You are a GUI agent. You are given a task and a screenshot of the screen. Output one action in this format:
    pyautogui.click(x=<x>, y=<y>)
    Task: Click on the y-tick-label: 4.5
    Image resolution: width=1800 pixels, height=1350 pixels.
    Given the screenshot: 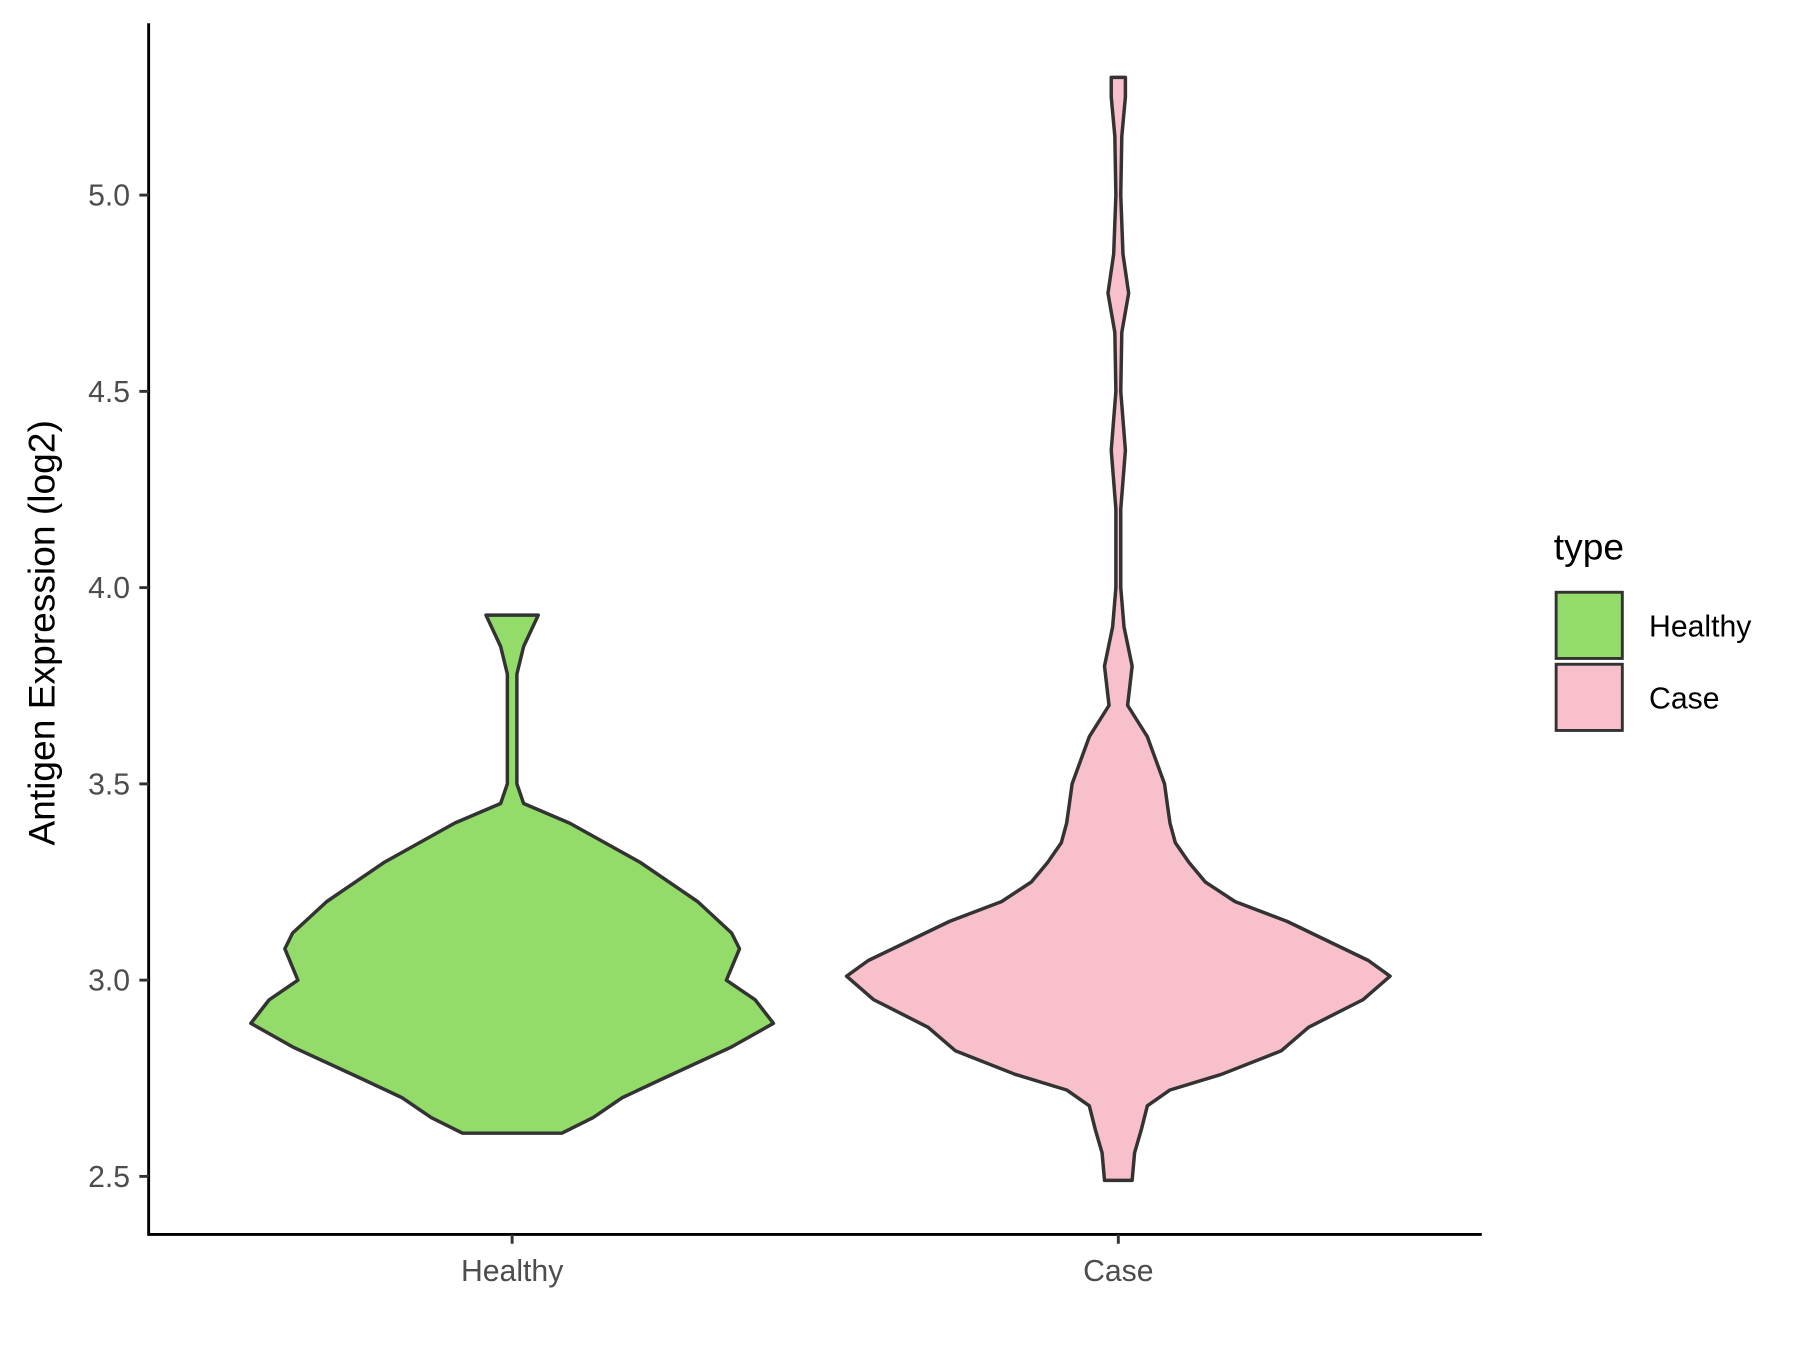 What is the action you would take?
    pyautogui.click(x=109, y=392)
    